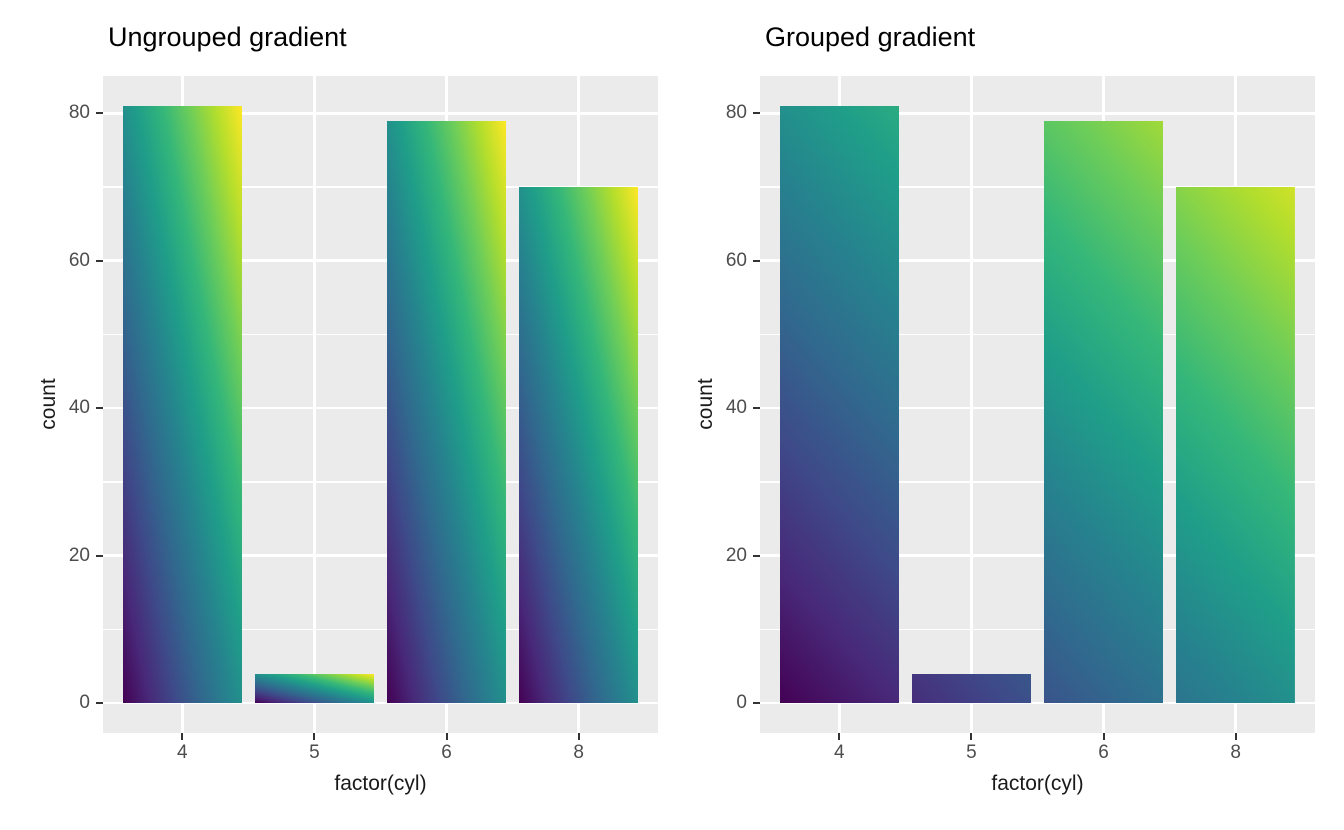  What do you see at coordinates (870, 37) in the screenshot?
I see `chart-title: Grouped gradient` at bounding box center [870, 37].